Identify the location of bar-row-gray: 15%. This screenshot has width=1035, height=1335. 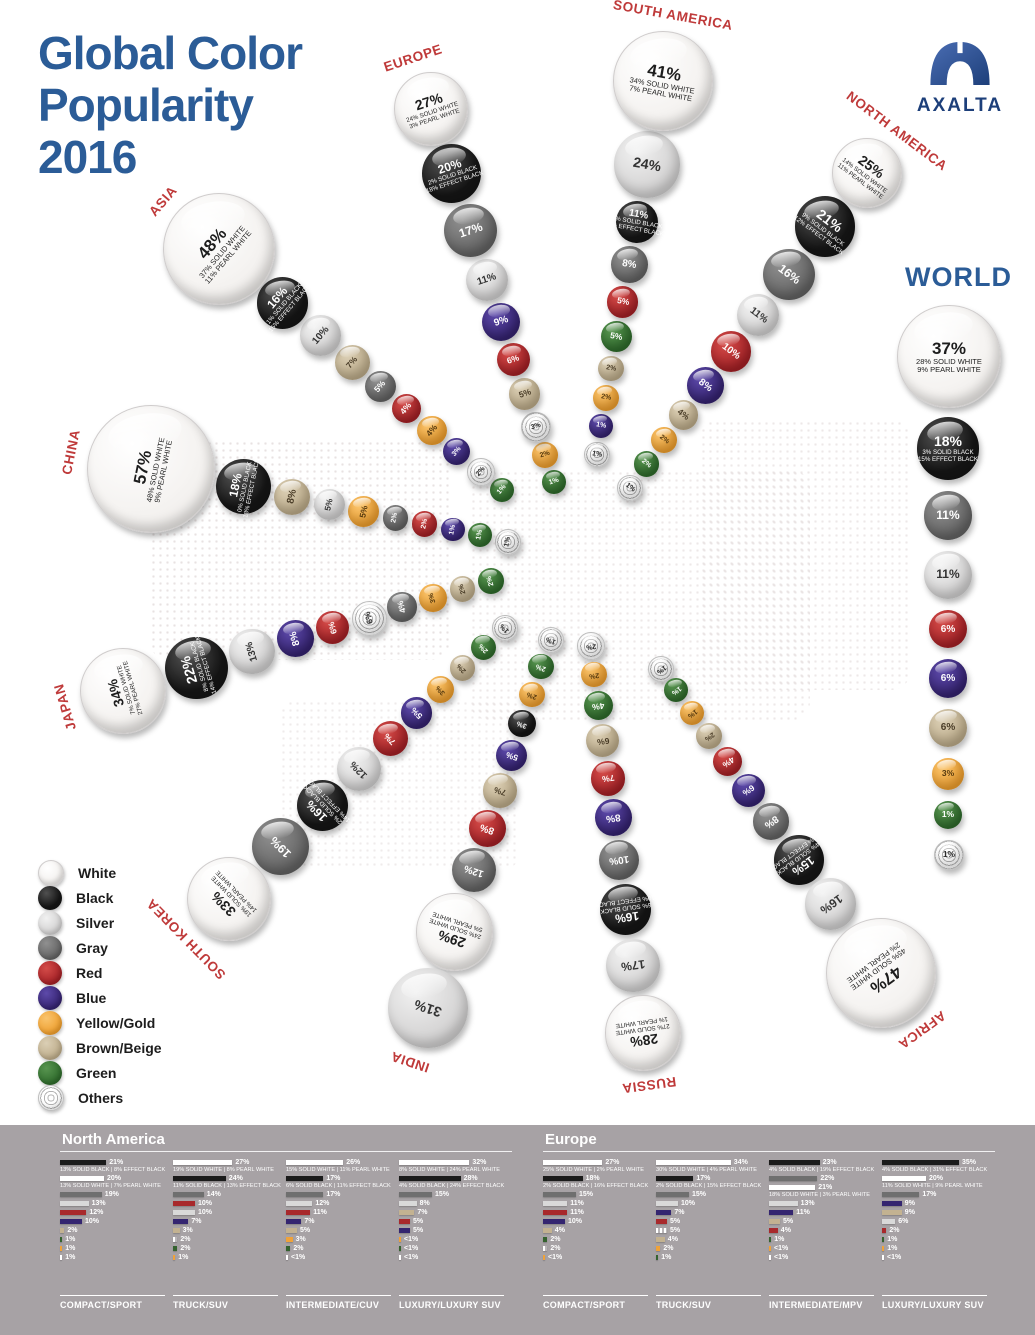
(708, 1194).